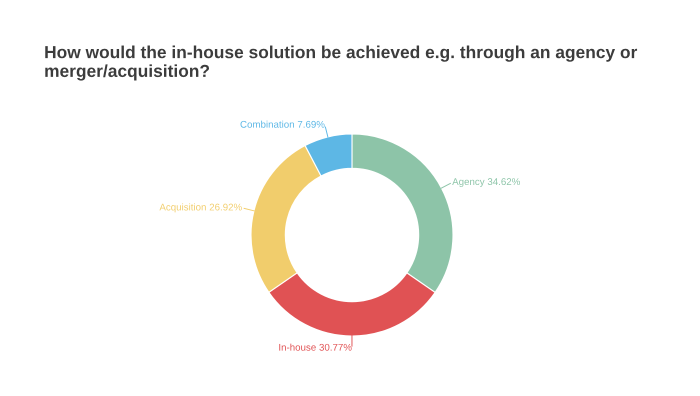 This screenshot has width=700, height=396. What do you see at coordinates (468, 182) in the screenshot?
I see `slice-label: Agency` at bounding box center [468, 182].